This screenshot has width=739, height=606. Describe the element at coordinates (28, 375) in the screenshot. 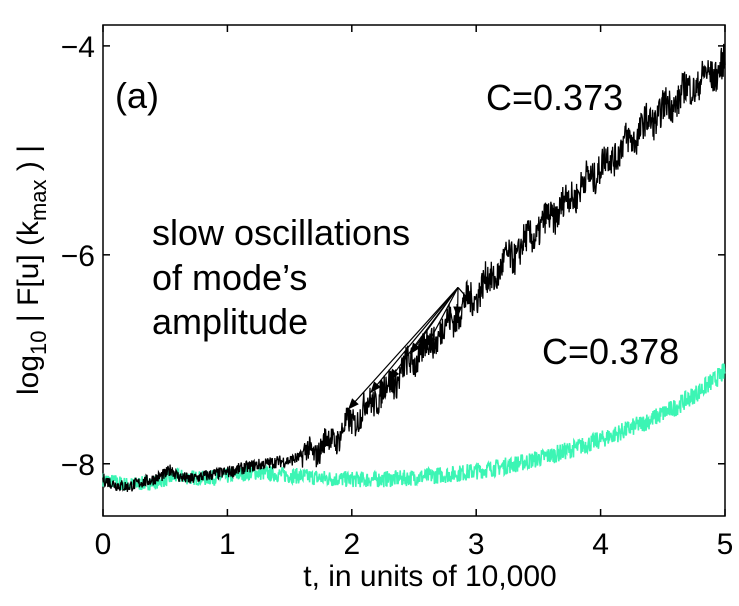

I see `y-axis-title-prefix: log` at that location.